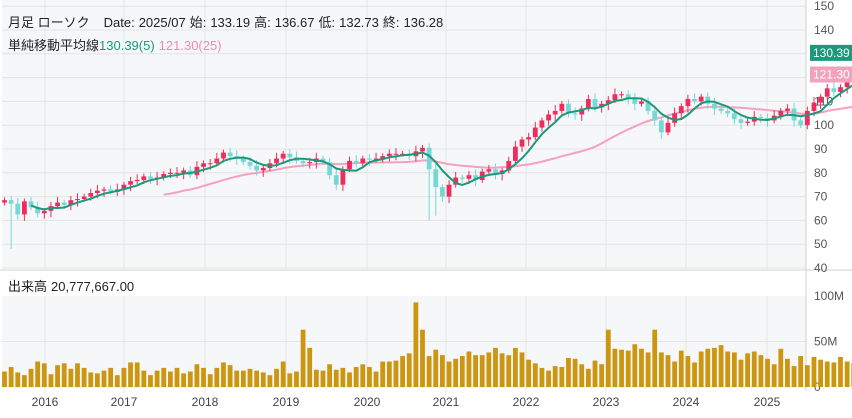 This screenshot has width=852, height=418. I want to click on price-tick-label: 90, so click(821, 149).